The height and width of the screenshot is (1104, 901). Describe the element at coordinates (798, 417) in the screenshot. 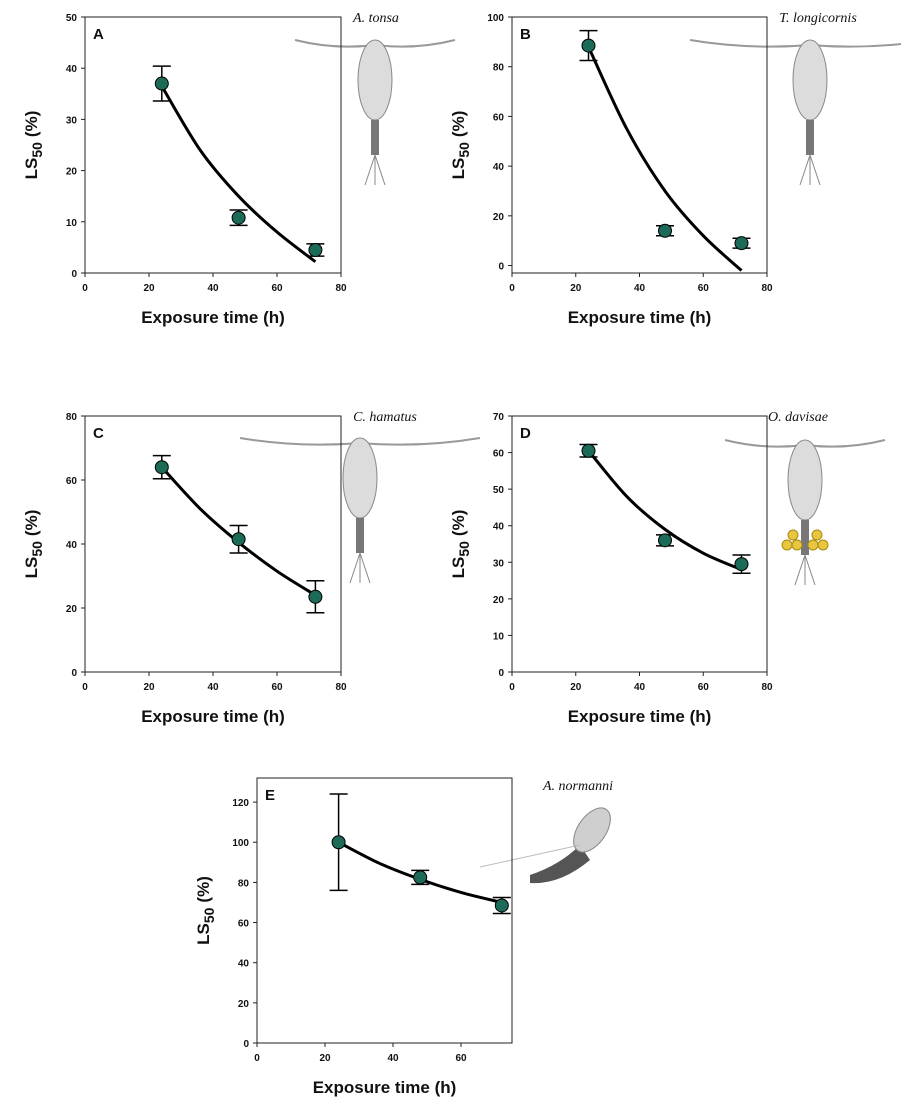

I see `species-name: O. davisae` at that location.